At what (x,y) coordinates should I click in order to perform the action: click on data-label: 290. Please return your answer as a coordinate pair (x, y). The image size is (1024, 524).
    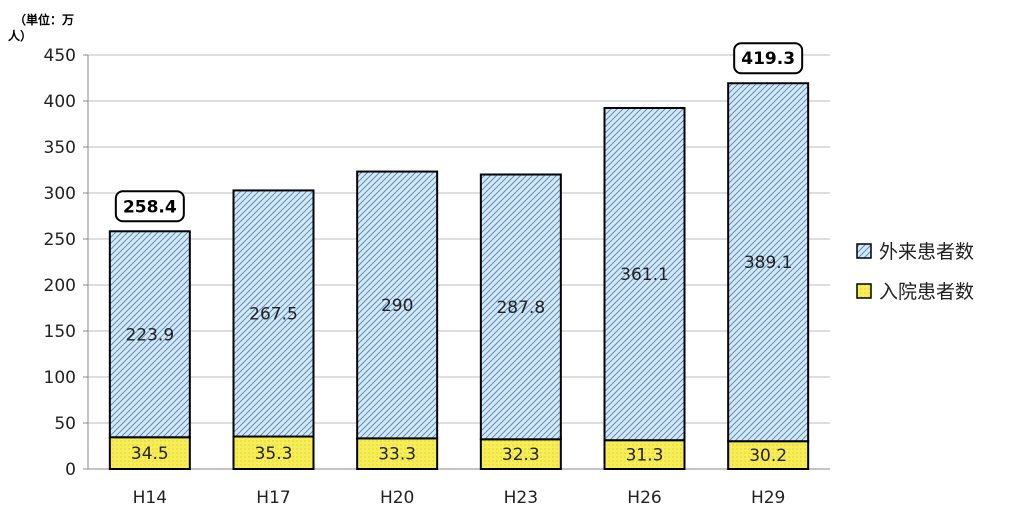
    Looking at the image, I should click on (397, 306).